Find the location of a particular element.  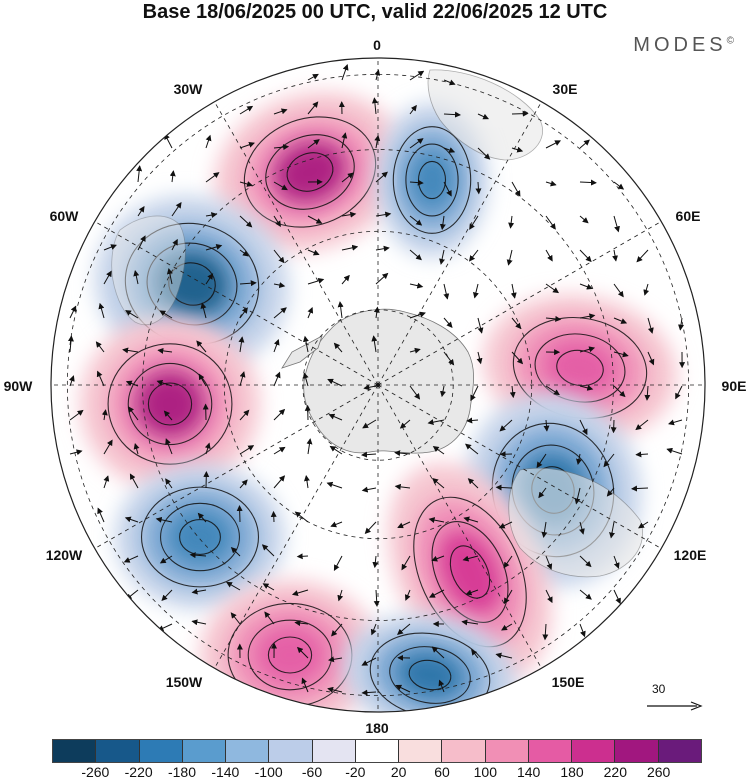

brand-text: MODES is located at coordinates (680, 45).